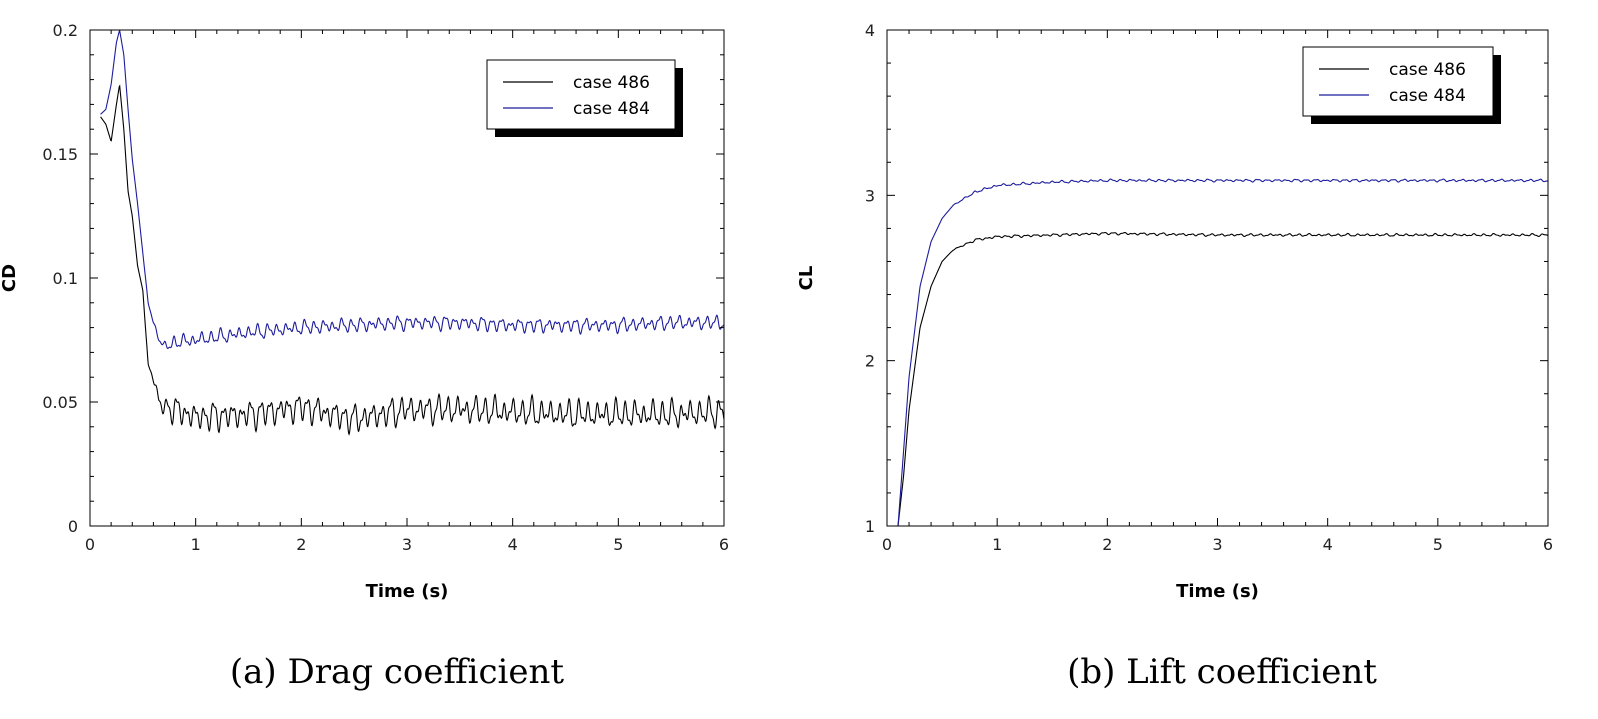 The height and width of the screenshot is (719, 1598). What do you see at coordinates (870, 30) in the screenshot?
I see `y-tick-label: 4` at bounding box center [870, 30].